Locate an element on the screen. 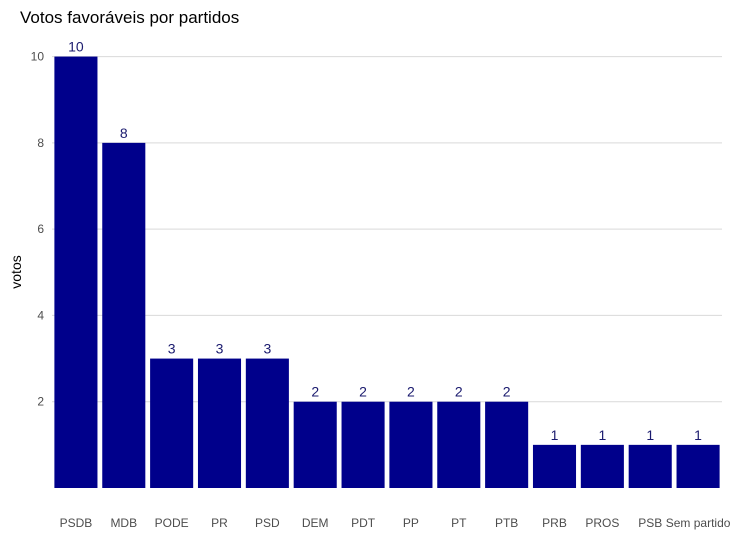  bar-psd is located at coordinates (267, 423).